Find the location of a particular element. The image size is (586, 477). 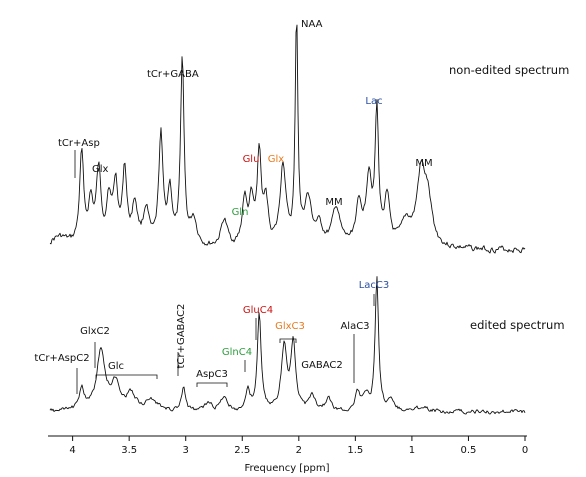

non-edited-label-non-edited-spectrum: non-edited spectrum is located at coordinates (509, 70).